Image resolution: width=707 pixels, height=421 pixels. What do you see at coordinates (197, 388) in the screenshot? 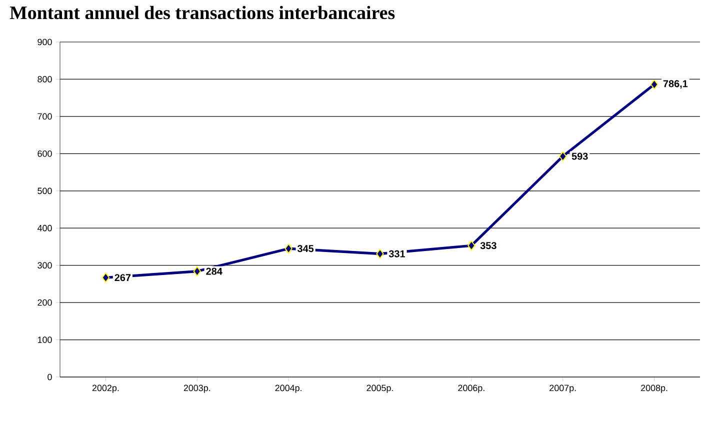
I see `x-tick-label: 2003р.` at bounding box center [197, 388].